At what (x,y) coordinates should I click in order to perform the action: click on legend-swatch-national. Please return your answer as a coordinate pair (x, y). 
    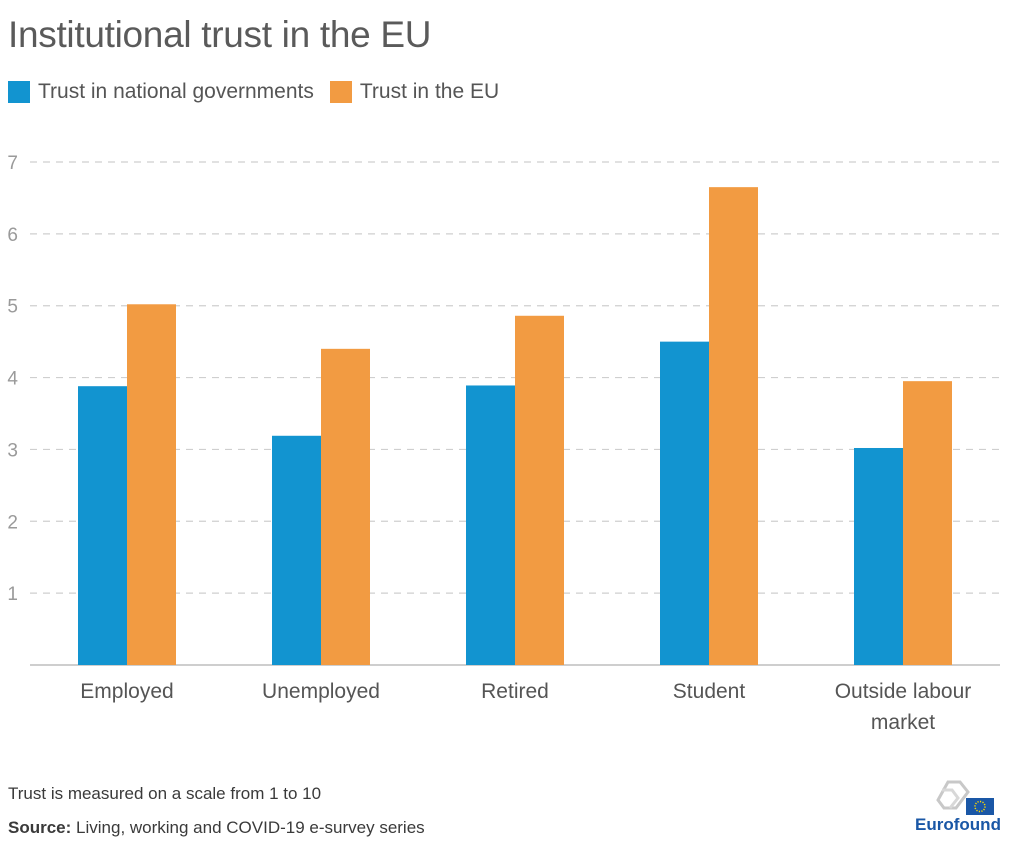
    Looking at the image, I should click on (19, 92).